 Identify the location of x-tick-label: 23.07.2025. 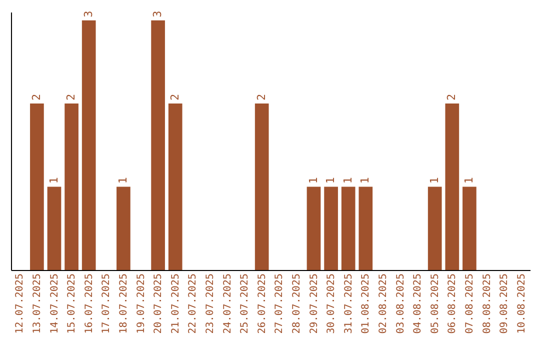
(210, 304).